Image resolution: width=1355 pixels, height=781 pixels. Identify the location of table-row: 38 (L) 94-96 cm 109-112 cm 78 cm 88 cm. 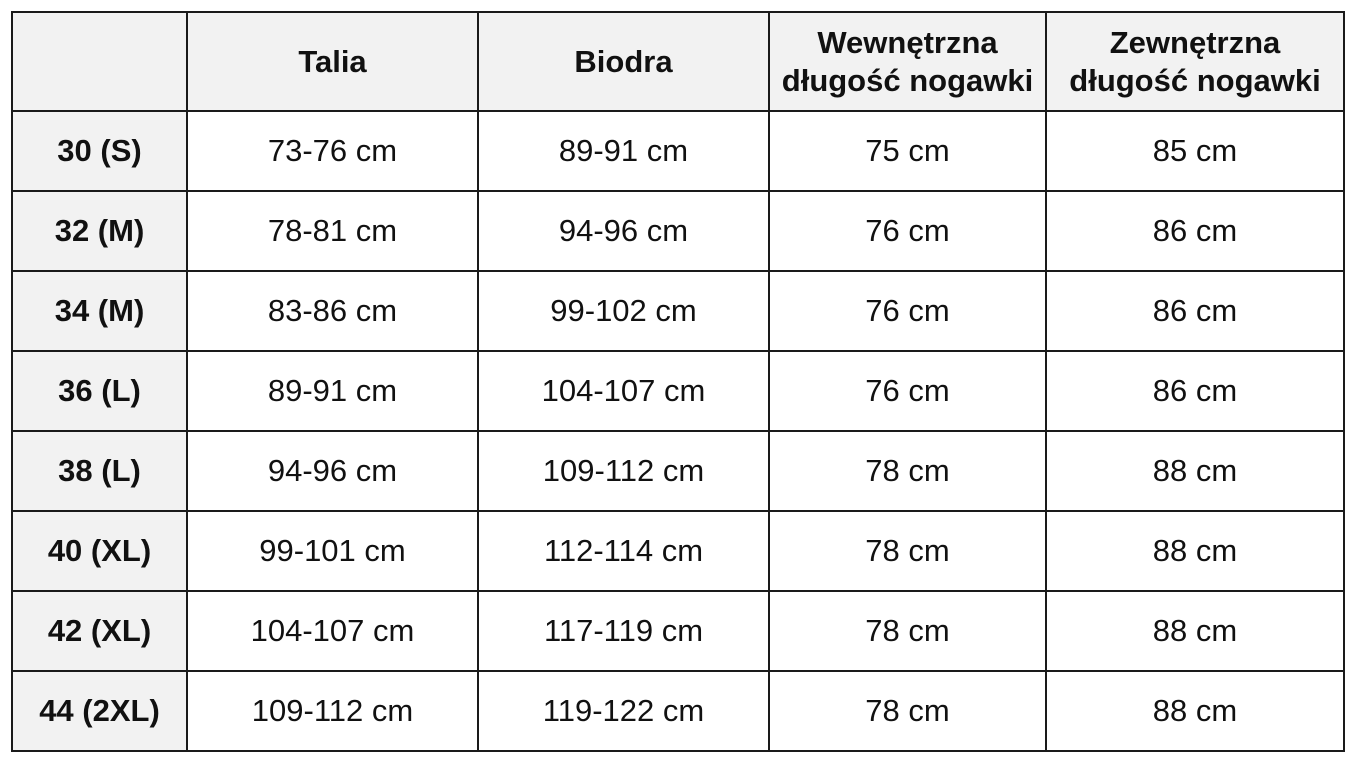
(678, 471).